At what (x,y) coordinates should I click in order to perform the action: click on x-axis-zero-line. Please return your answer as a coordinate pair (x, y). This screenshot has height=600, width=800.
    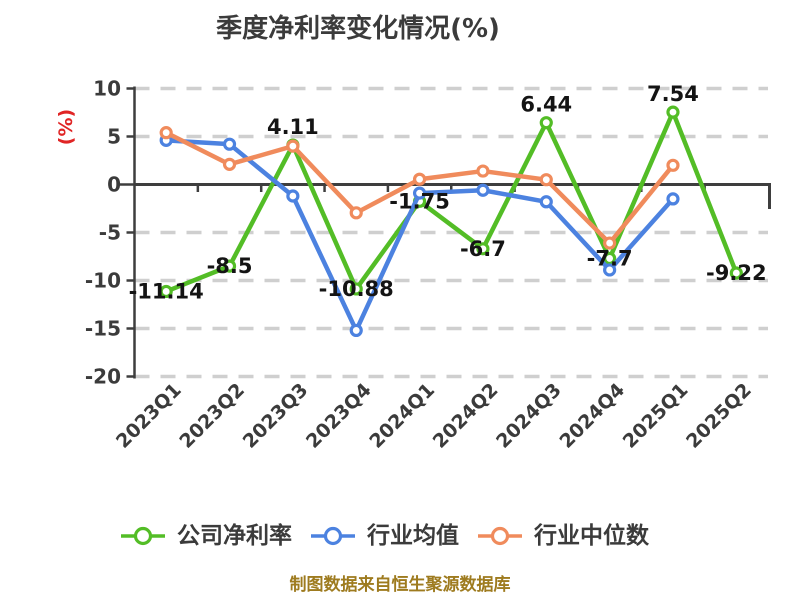
    Looking at the image, I should click on (452, 196).